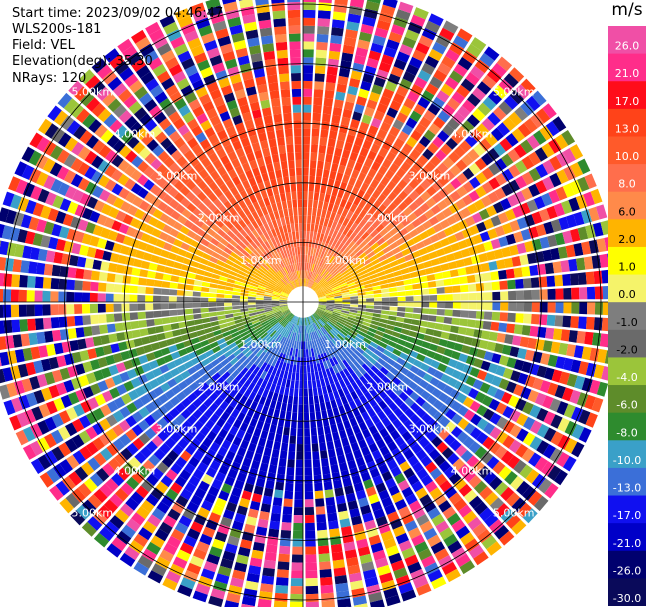 The image size is (647, 607). What do you see at coordinates (627, 211) in the screenshot?
I see `colorbar-tick-label: 6.0` at bounding box center [627, 211].